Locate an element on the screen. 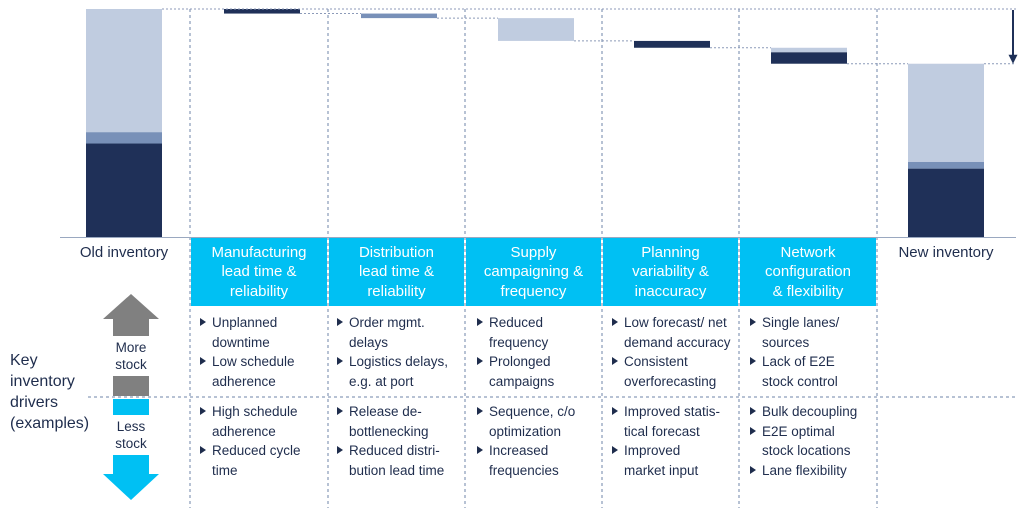  driver-item: Low schedule adherence is located at coordinates (262, 371).